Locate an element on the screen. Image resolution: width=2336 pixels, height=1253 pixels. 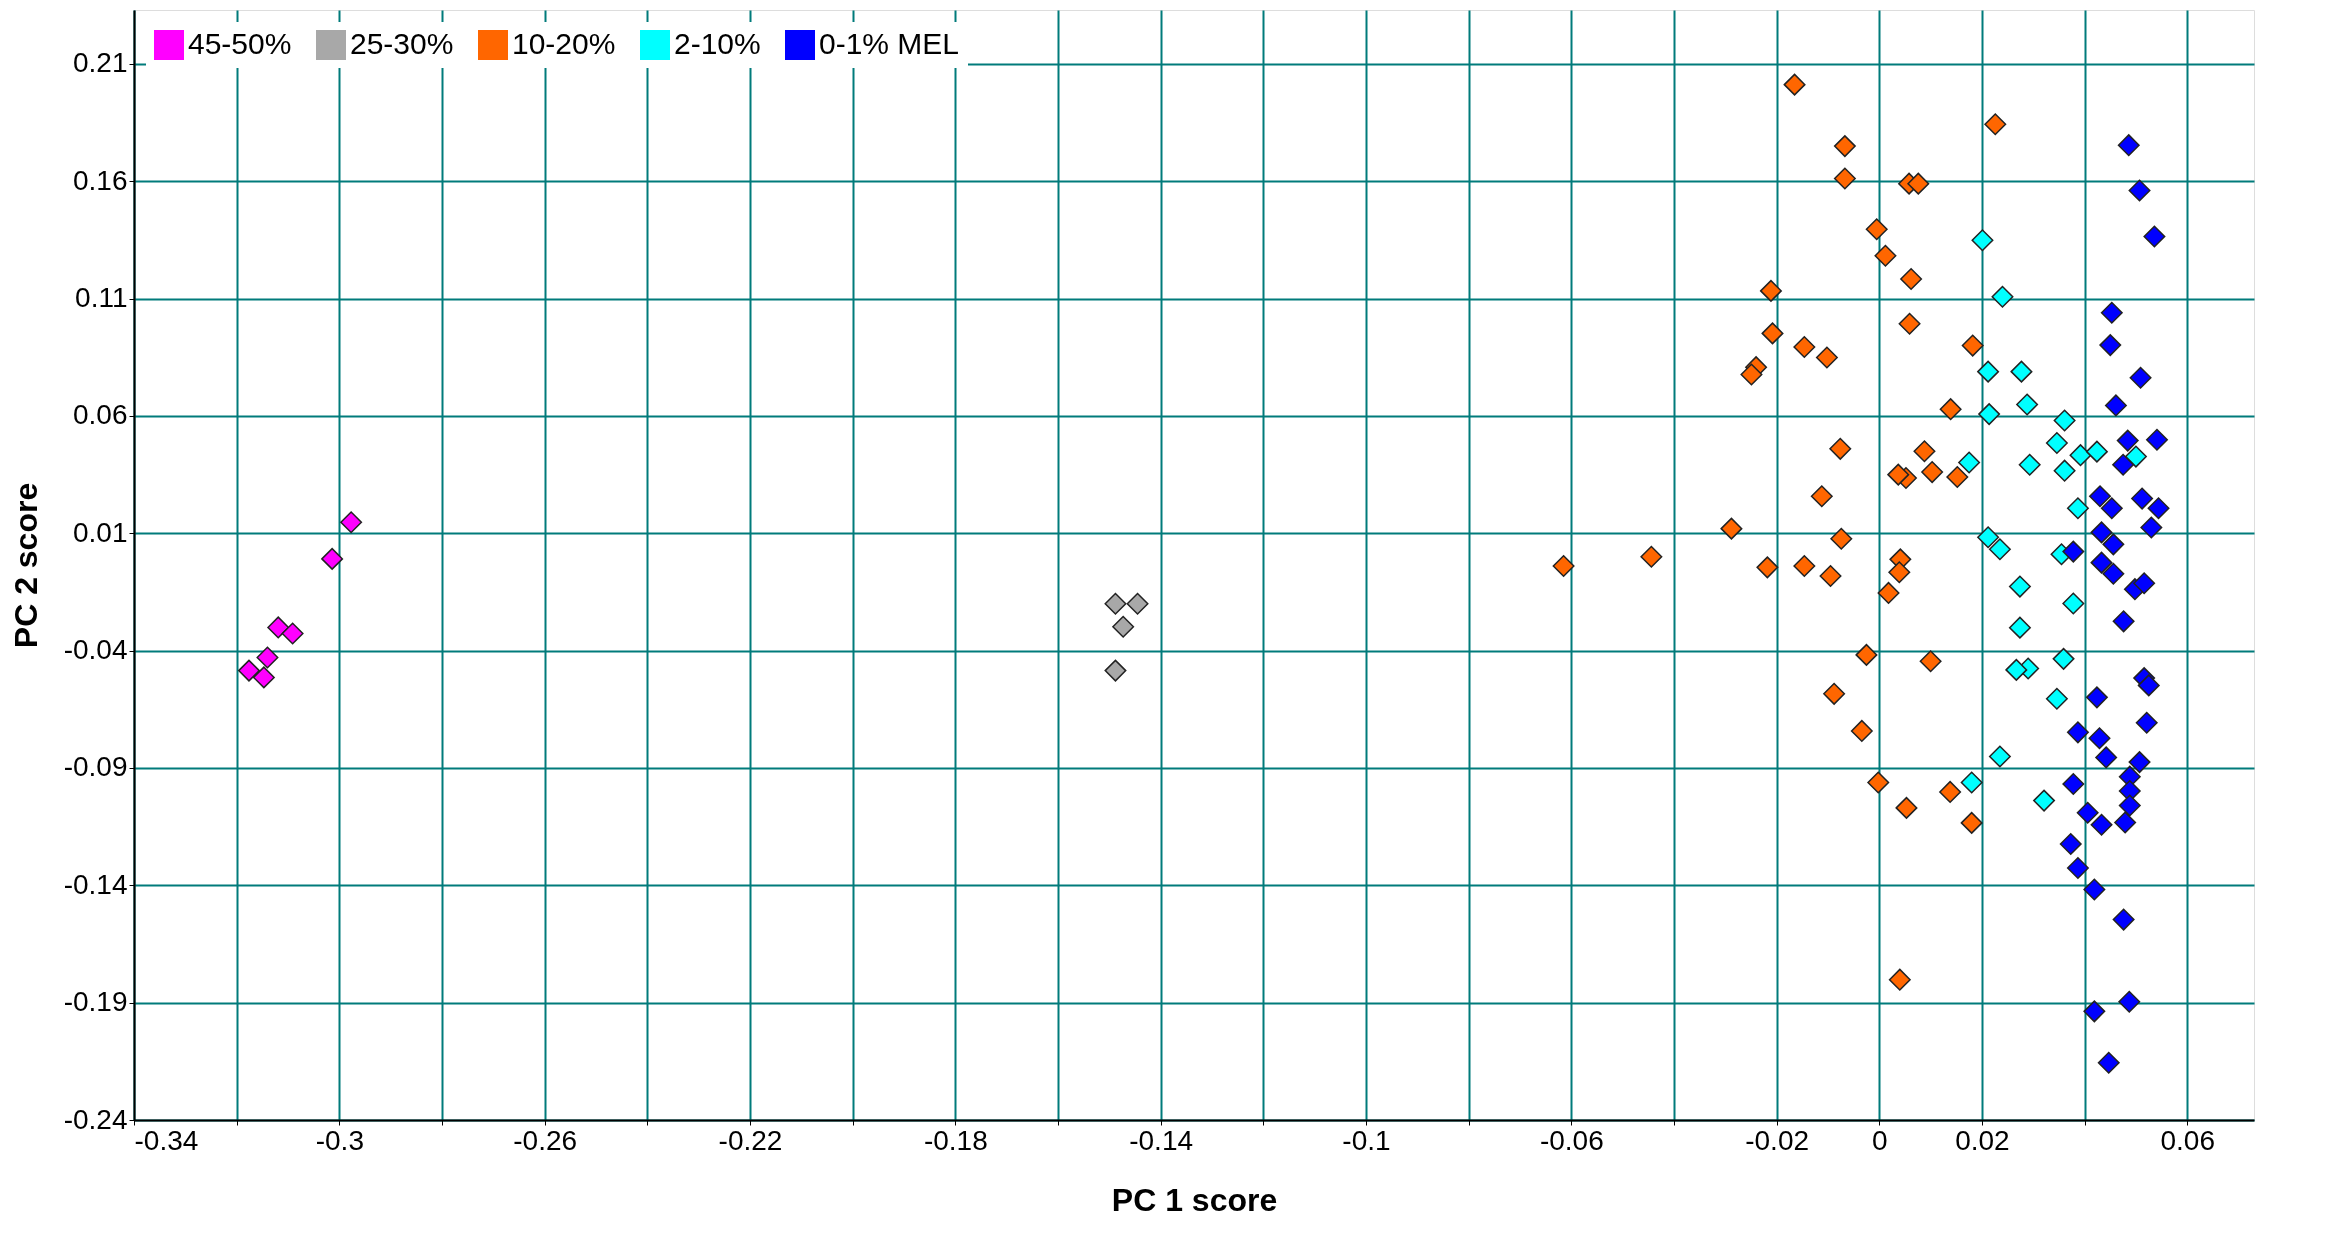
y-tick-label: -0.24 is located at coordinates (95, 1119).